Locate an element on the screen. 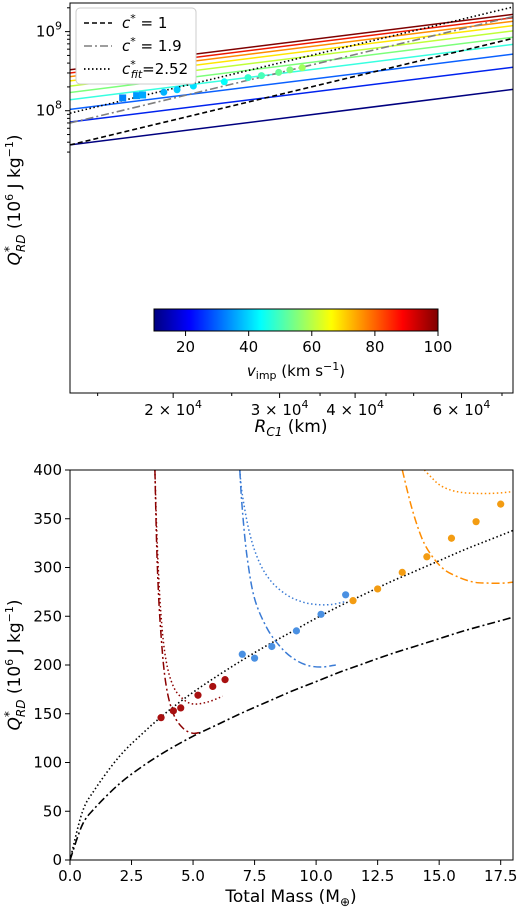  tick-label: 10⁸ is located at coordinates (49, 109).